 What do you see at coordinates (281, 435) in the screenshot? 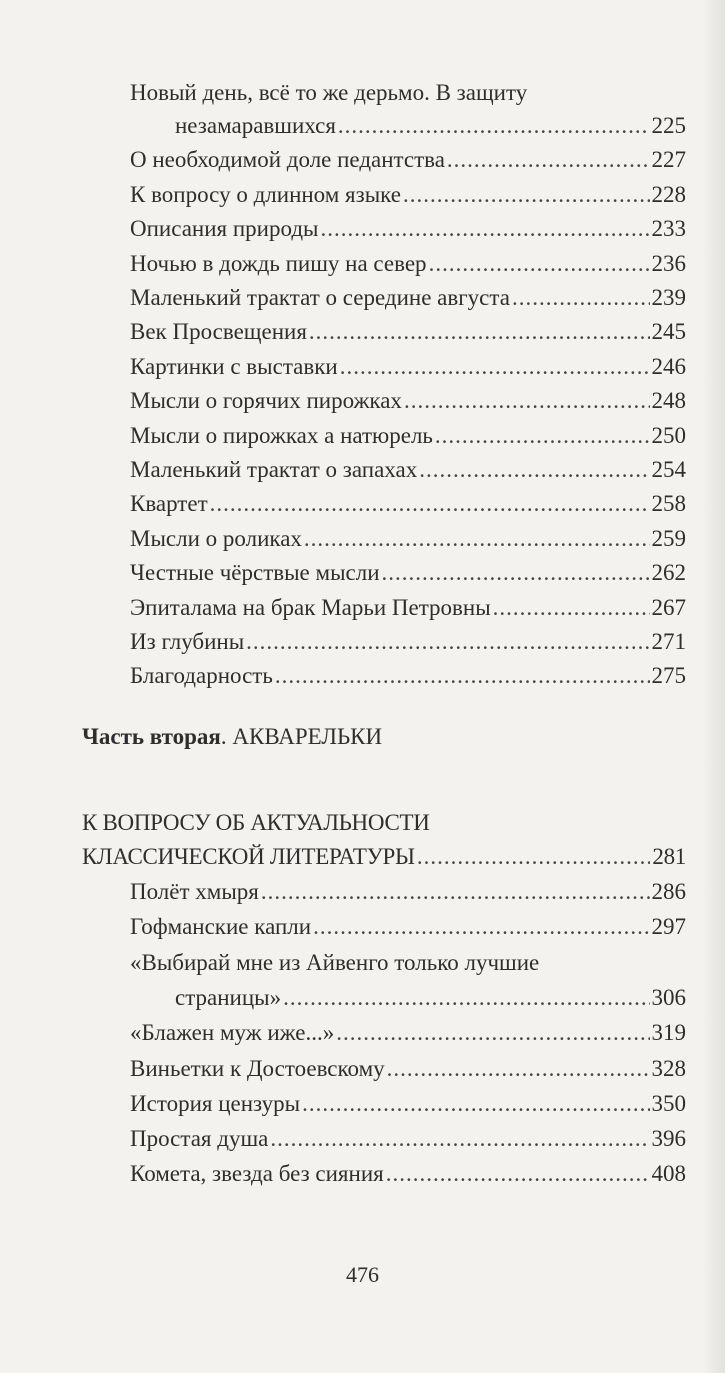
I see `entry-title: Мысли о пирожках а натюрель` at bounding box center [281, 435].